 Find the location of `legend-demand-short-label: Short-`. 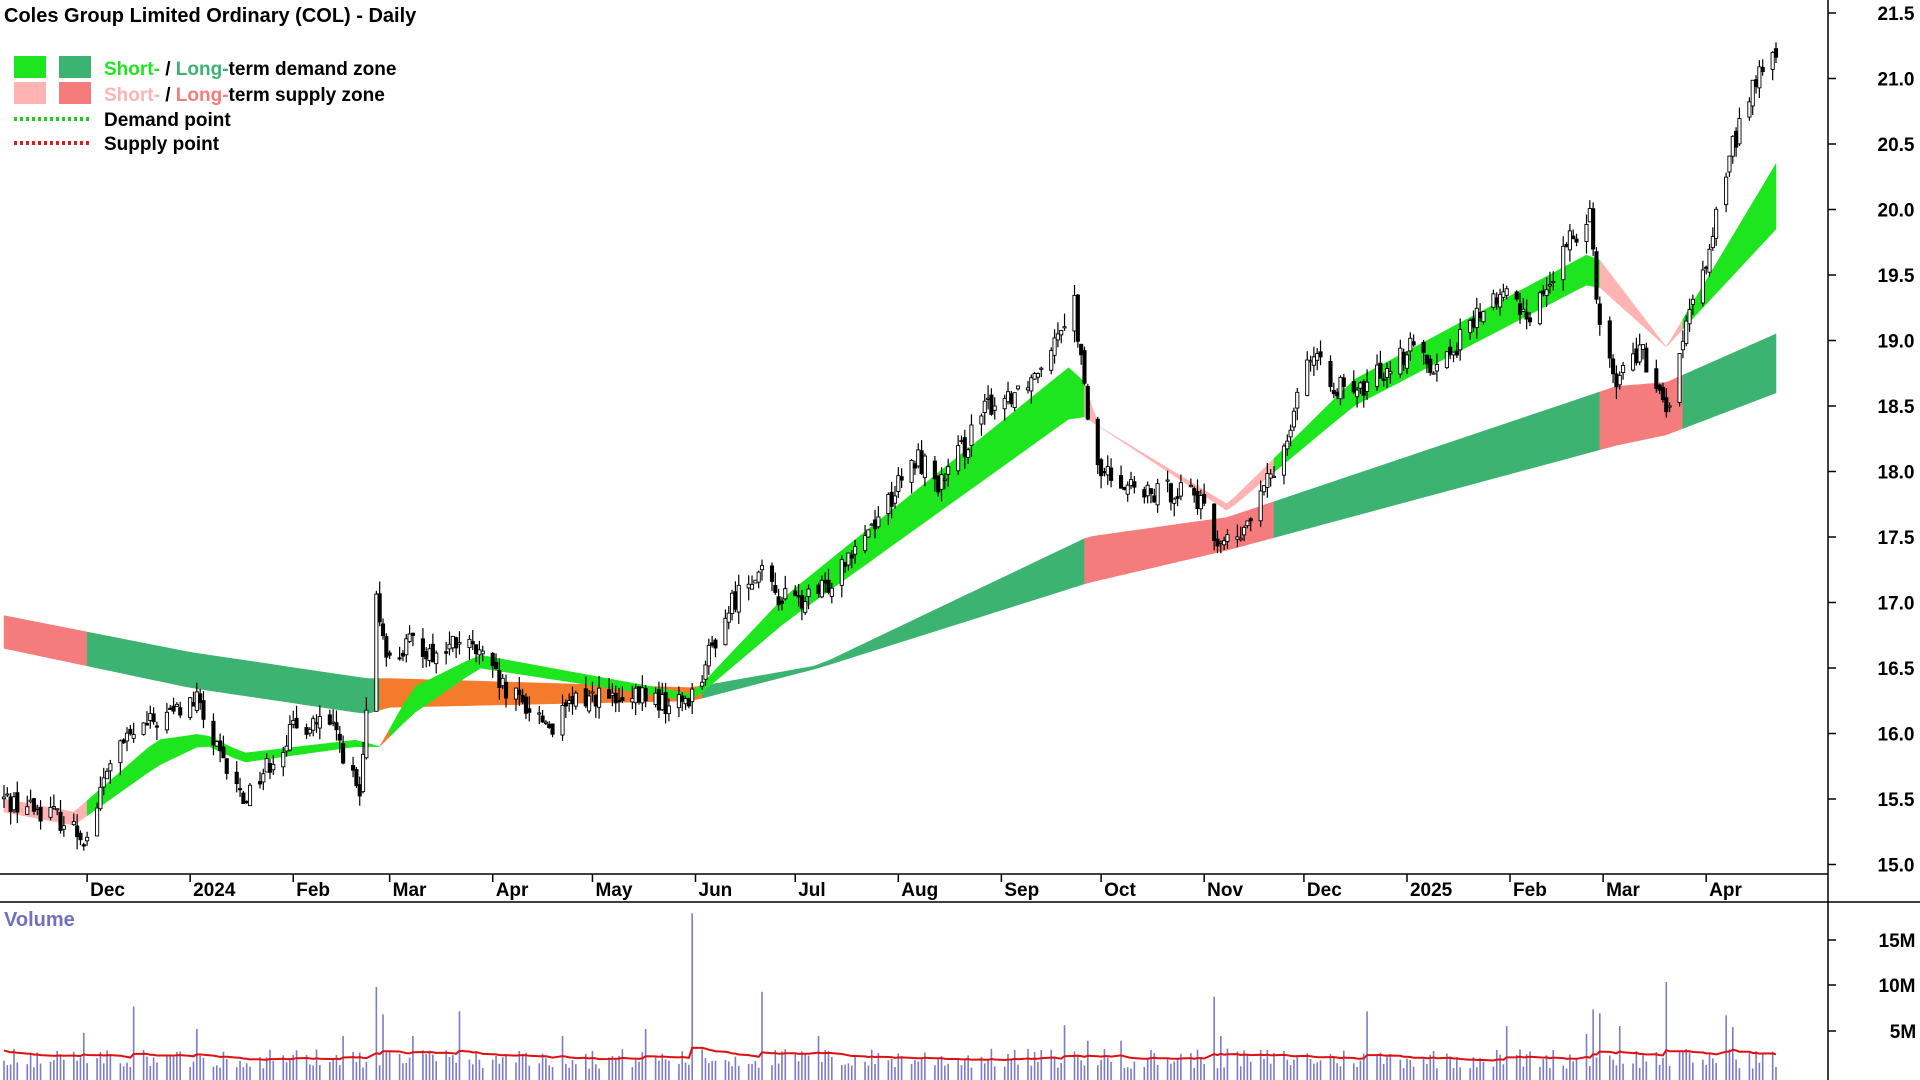

legend-demand-short-label: Short- is located at coordinates (132, 69).